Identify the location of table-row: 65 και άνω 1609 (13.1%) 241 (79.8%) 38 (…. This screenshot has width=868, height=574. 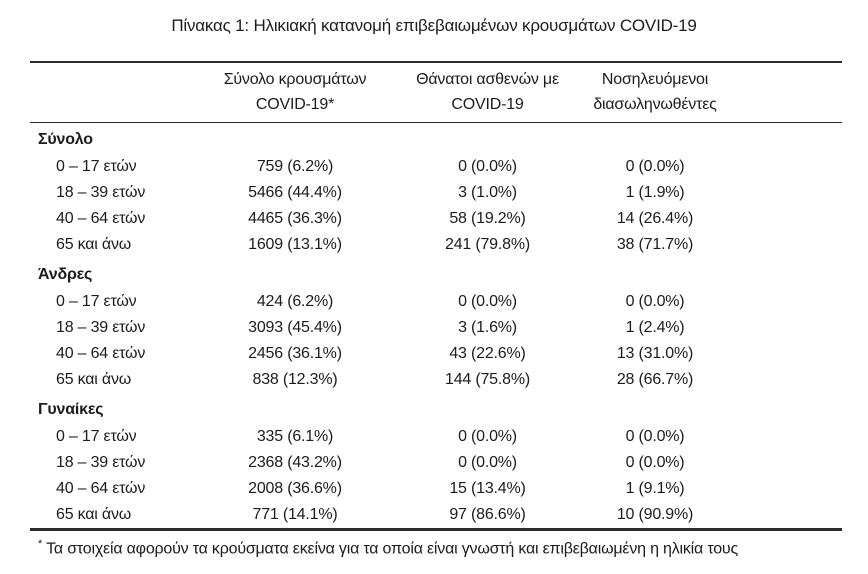
(436, 245).